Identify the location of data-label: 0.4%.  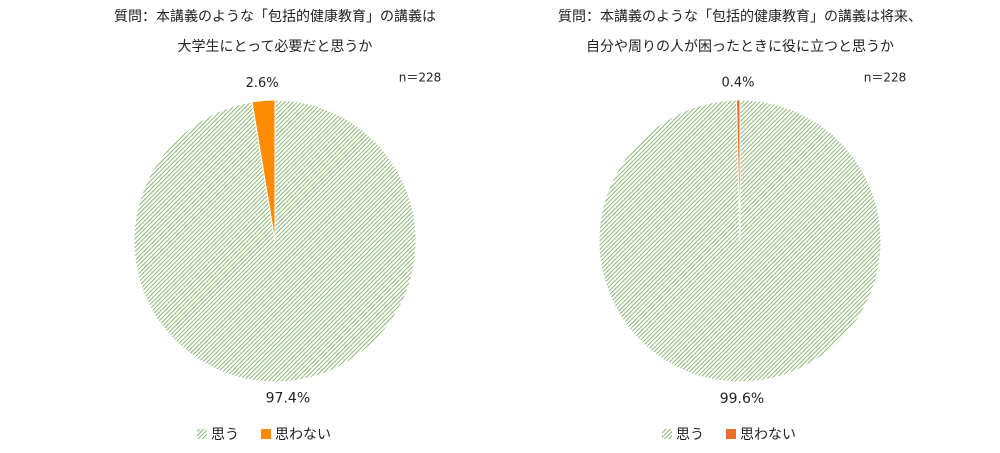
(737, 83).